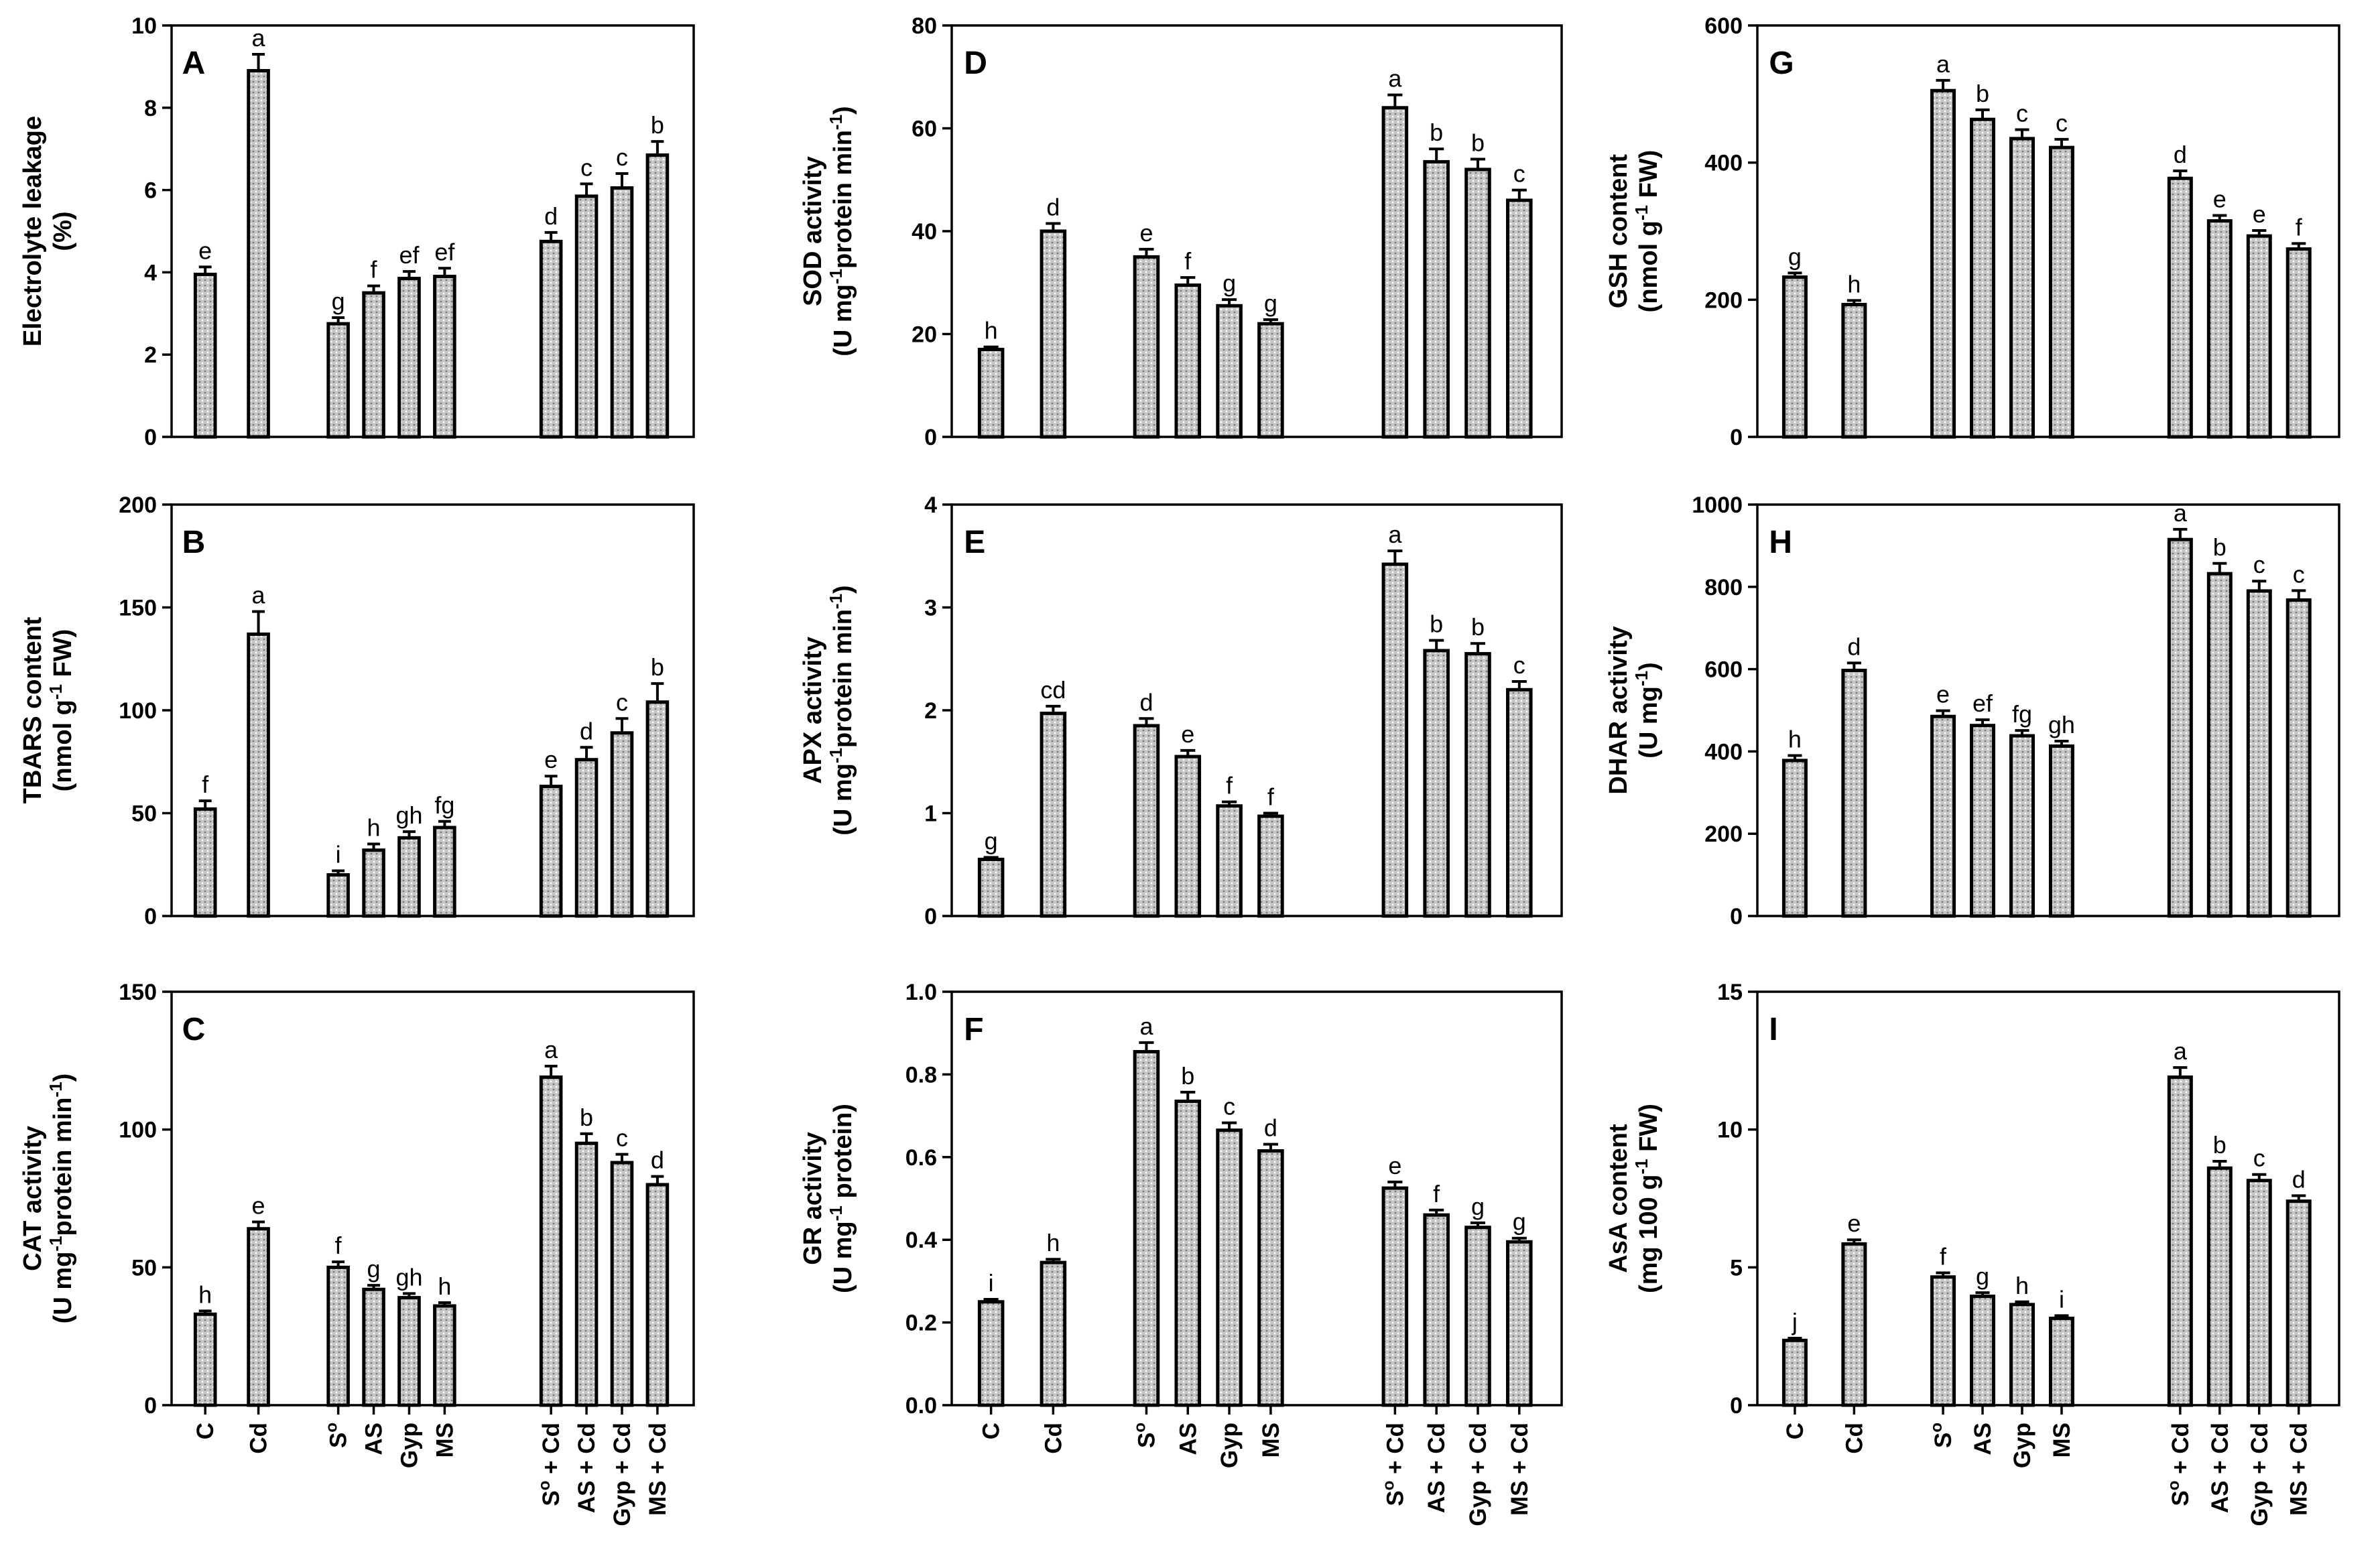 The width and height of the screenshot is (2380, 1568). I want to click on y-axis-label-text: TBARS content, so click(33, 709).